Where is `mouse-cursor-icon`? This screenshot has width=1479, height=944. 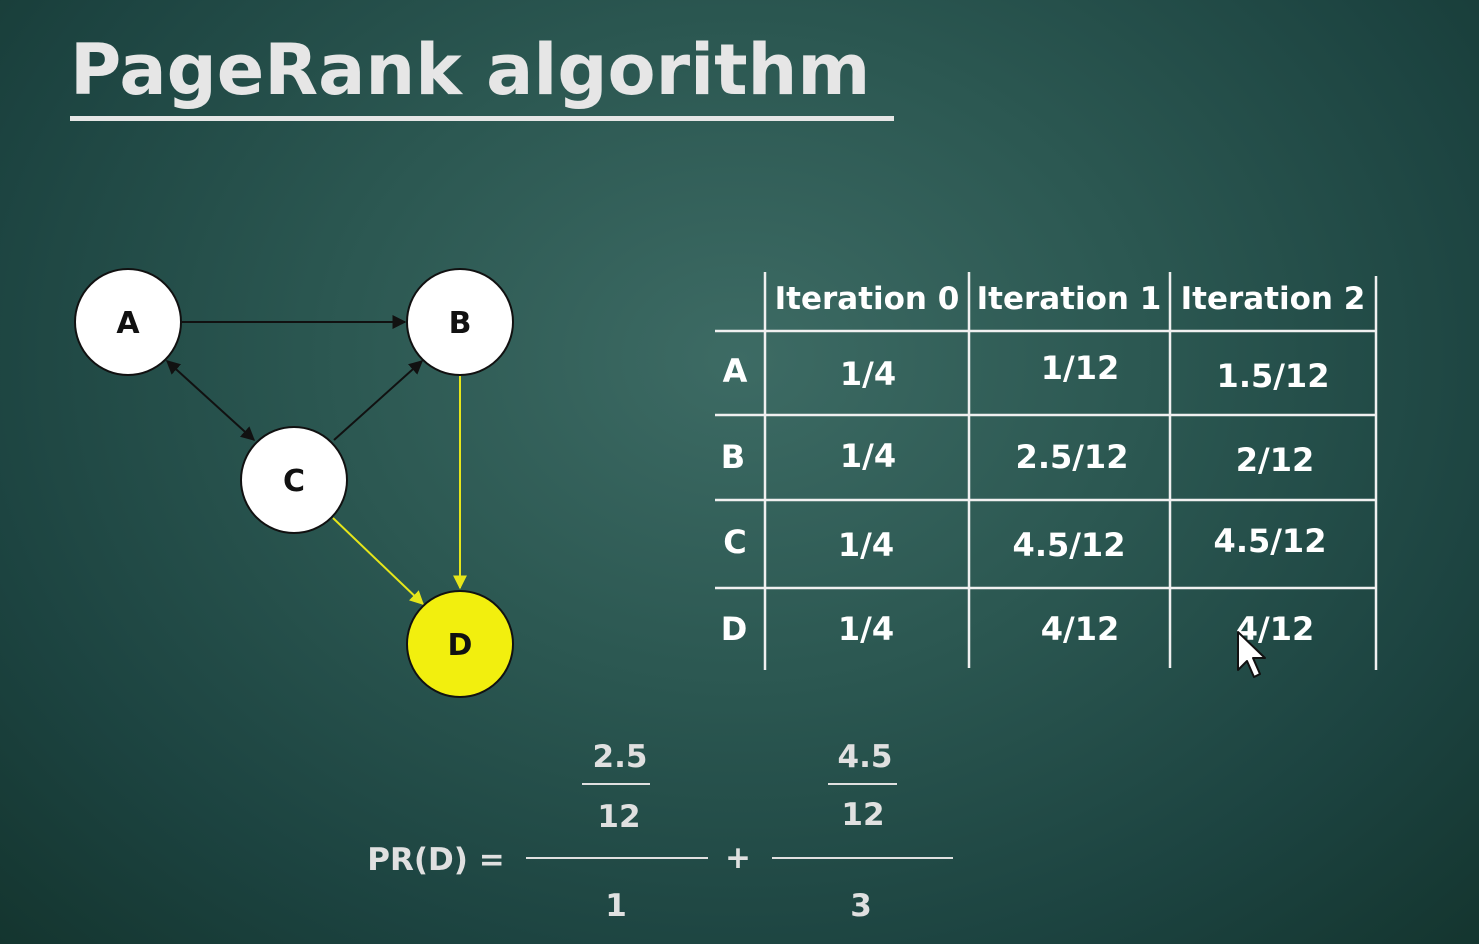
mouse-cursor-icon is located at coordinates (1251, 654).